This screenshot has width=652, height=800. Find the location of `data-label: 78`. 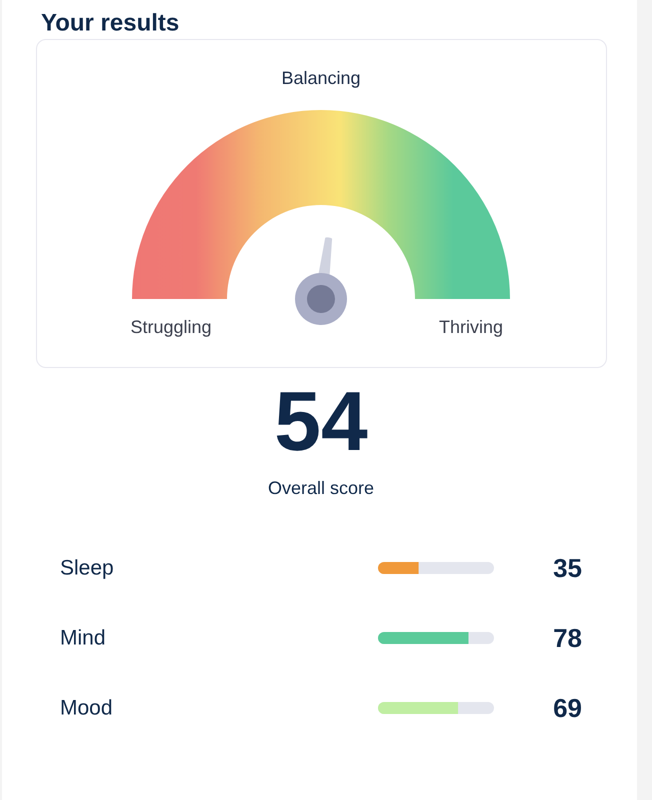

data-label: 78 is located at coordinates (567, 638).